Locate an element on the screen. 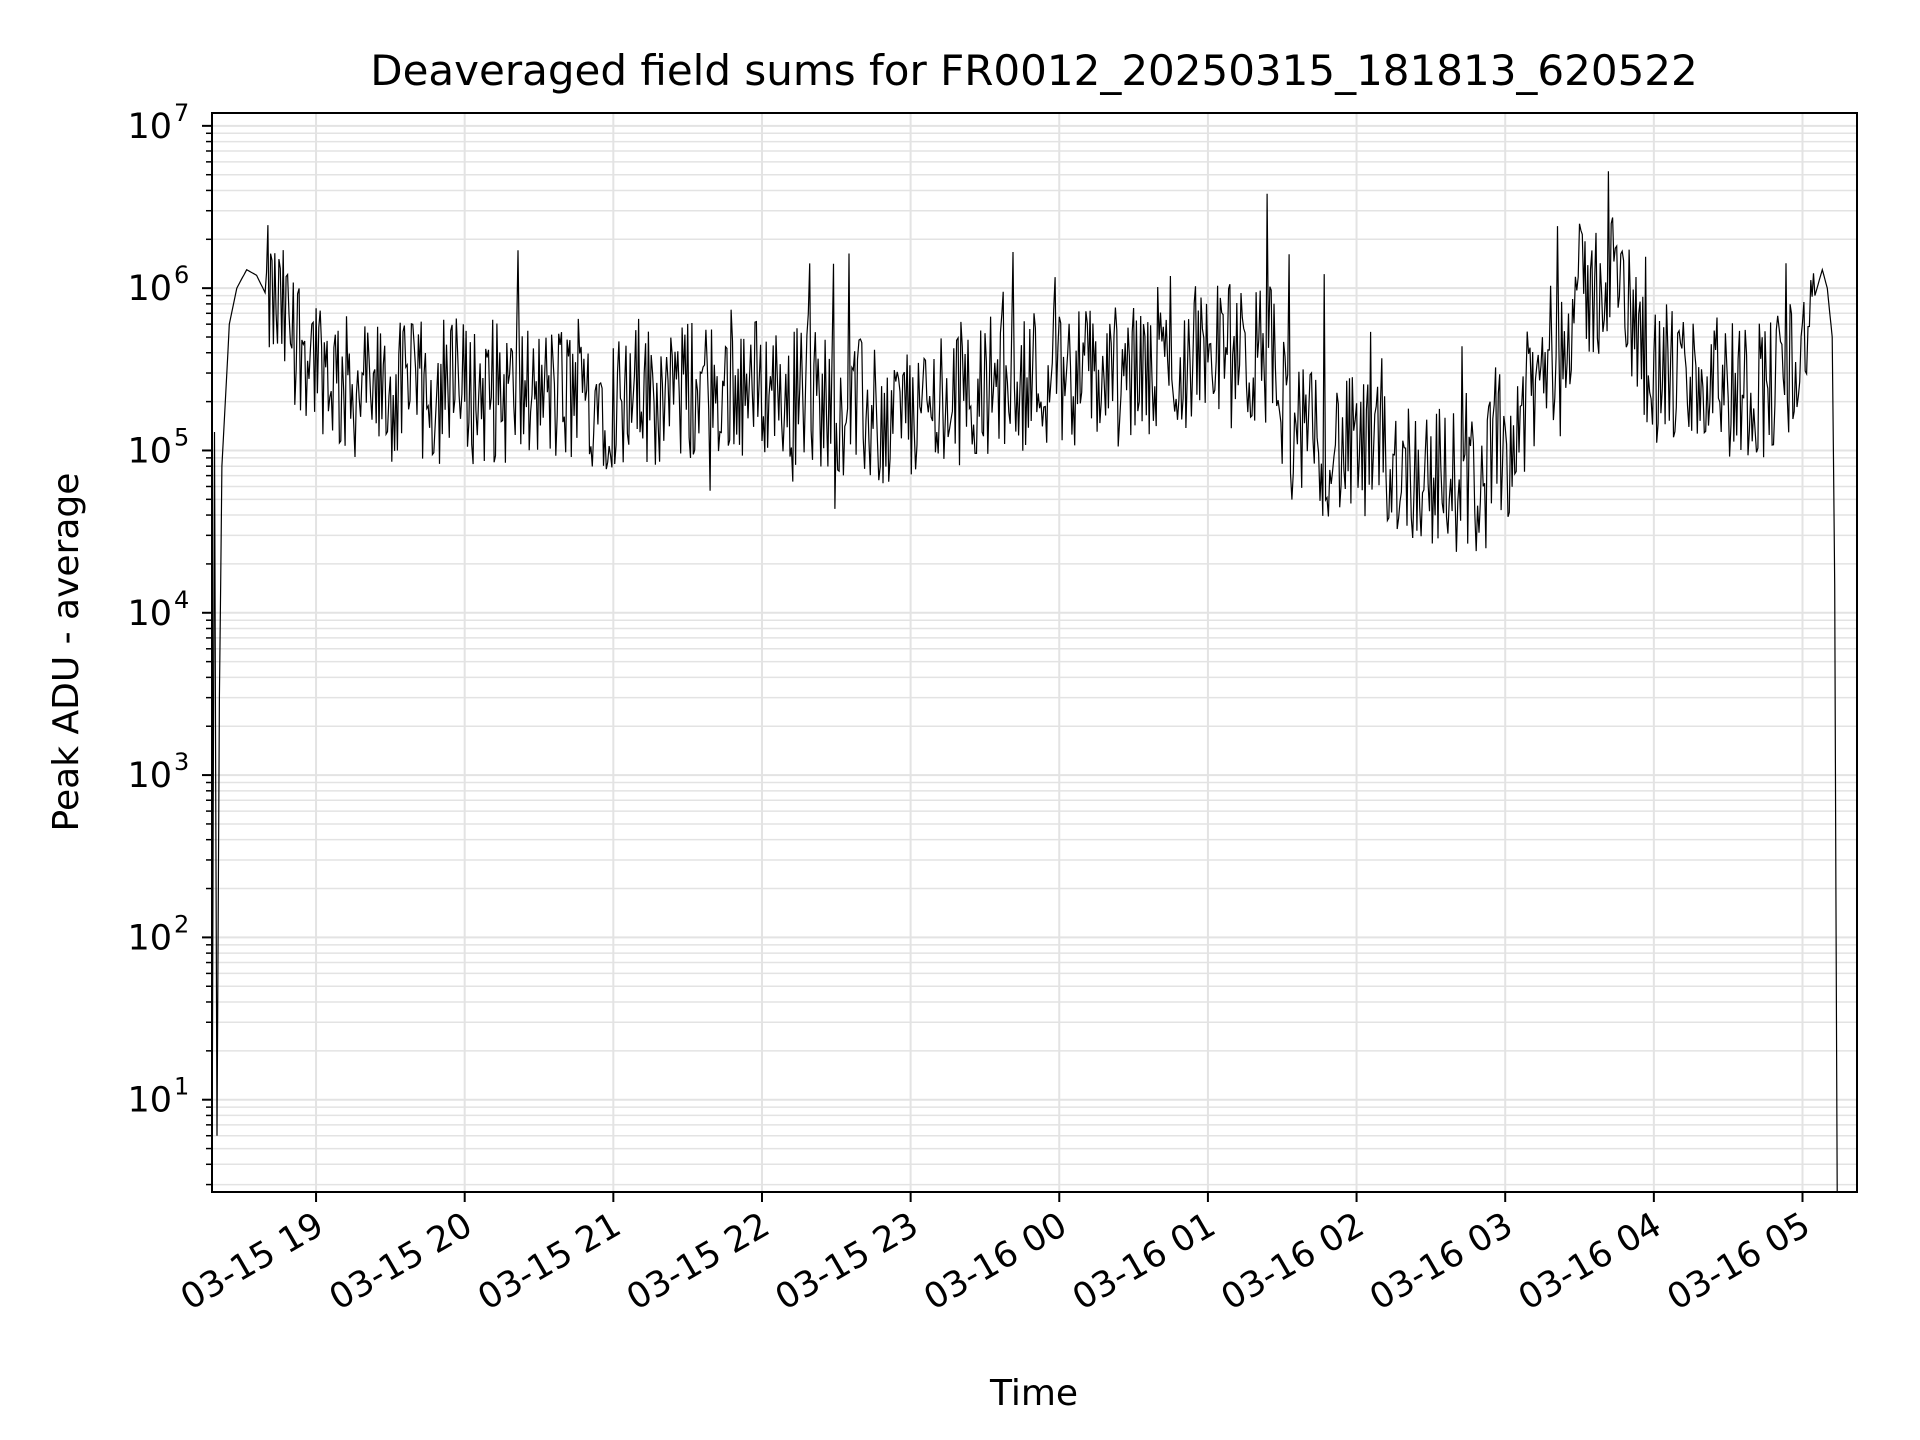  x-tick-label: 03-15 21 is located at coordinates (550, 1261).